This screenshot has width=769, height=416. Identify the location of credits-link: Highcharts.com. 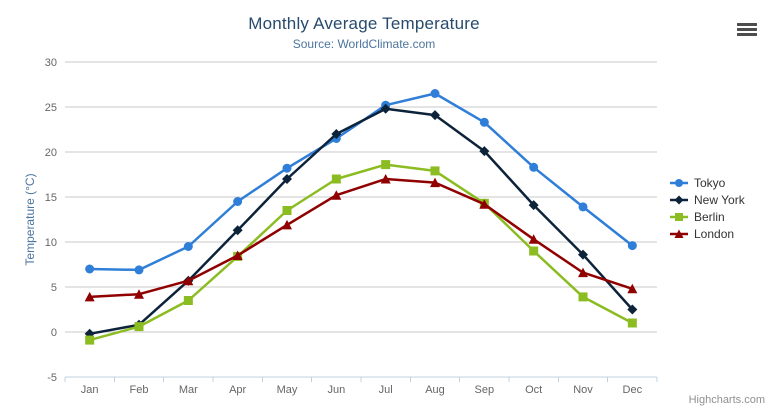
(726, 400).